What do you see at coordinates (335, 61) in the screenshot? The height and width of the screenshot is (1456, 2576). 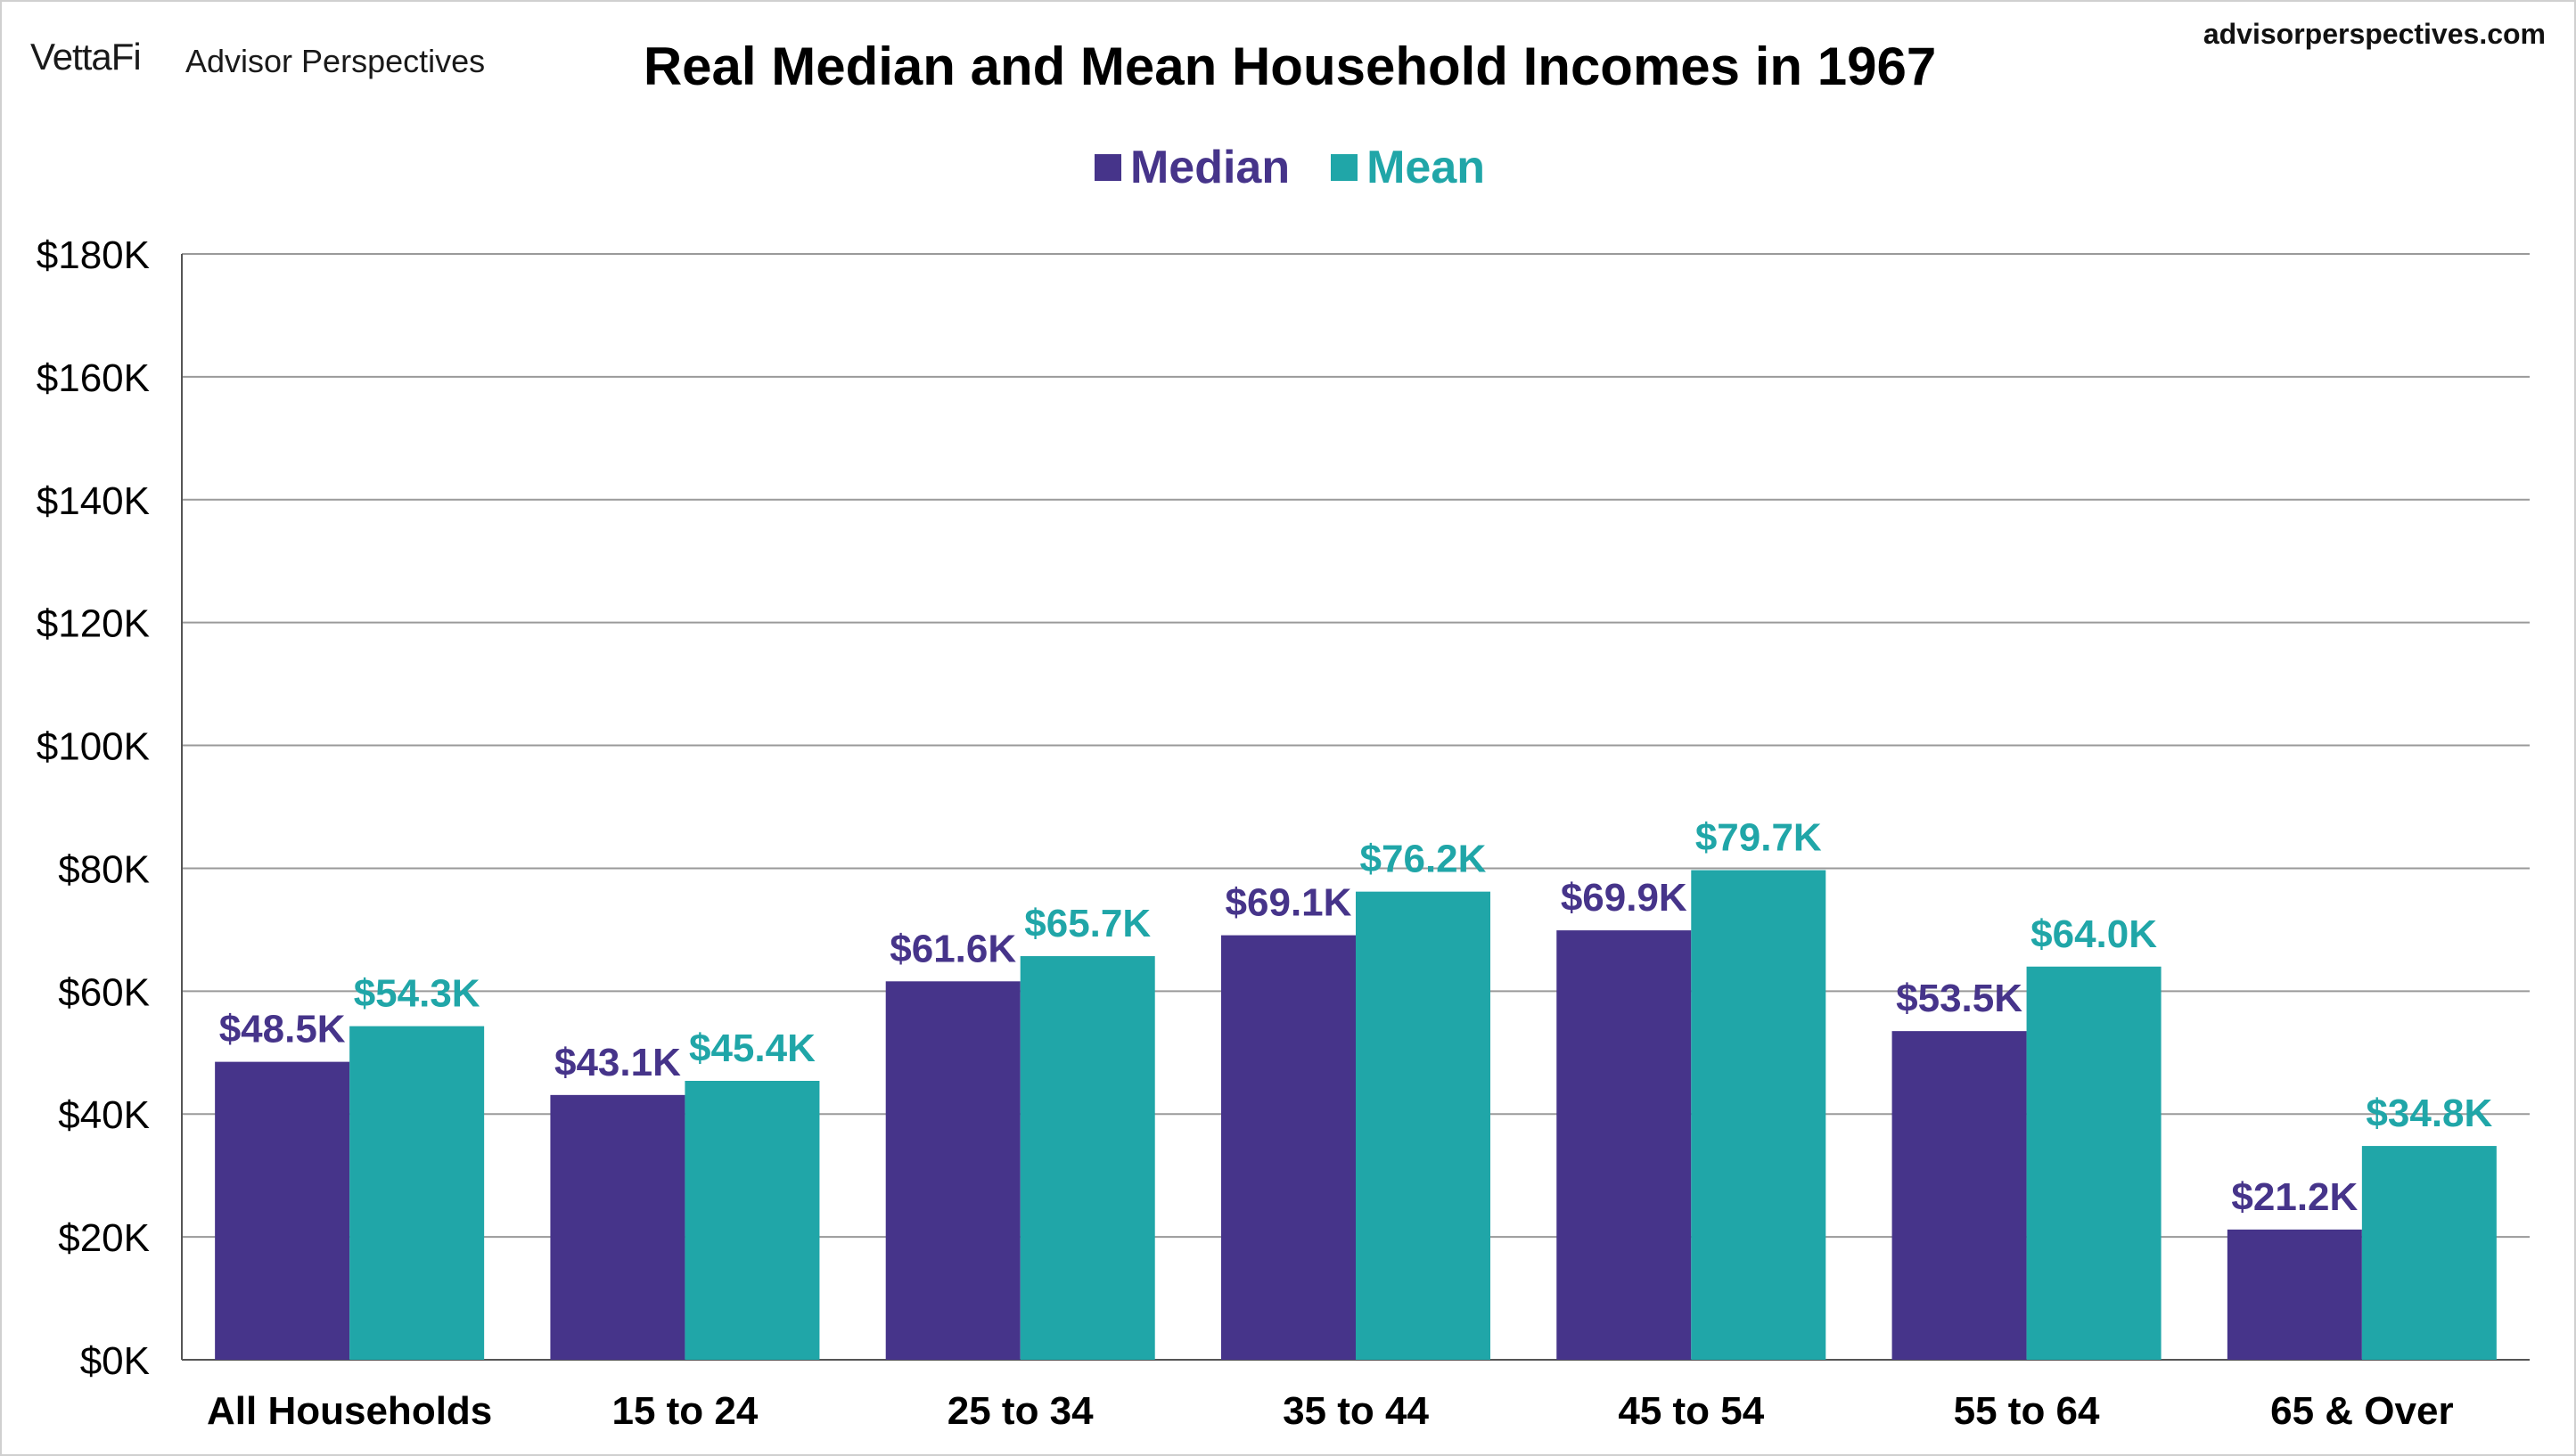 I see `brand-subtitle: Advisor Perspectives` at bounding box center [335, 61].